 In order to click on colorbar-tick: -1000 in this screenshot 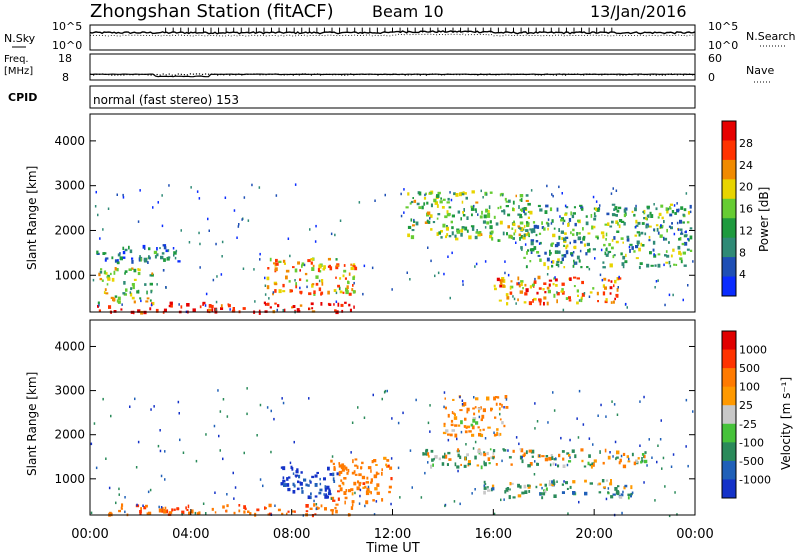, I will do `click(755, 479)`.